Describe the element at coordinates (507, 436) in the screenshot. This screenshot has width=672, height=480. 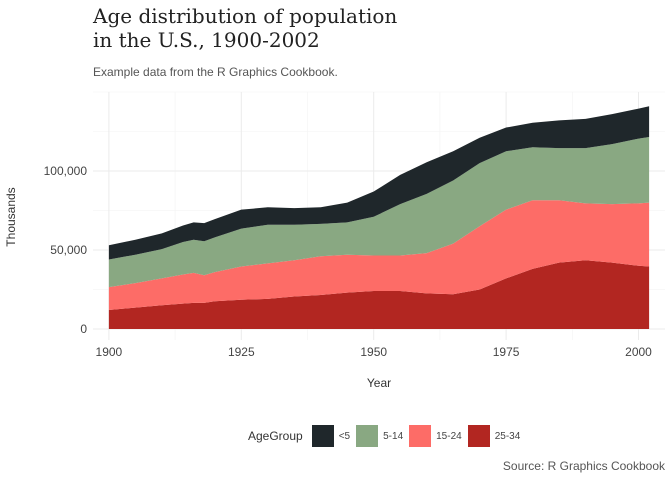
I see `legend-label: 25-34` at that location.